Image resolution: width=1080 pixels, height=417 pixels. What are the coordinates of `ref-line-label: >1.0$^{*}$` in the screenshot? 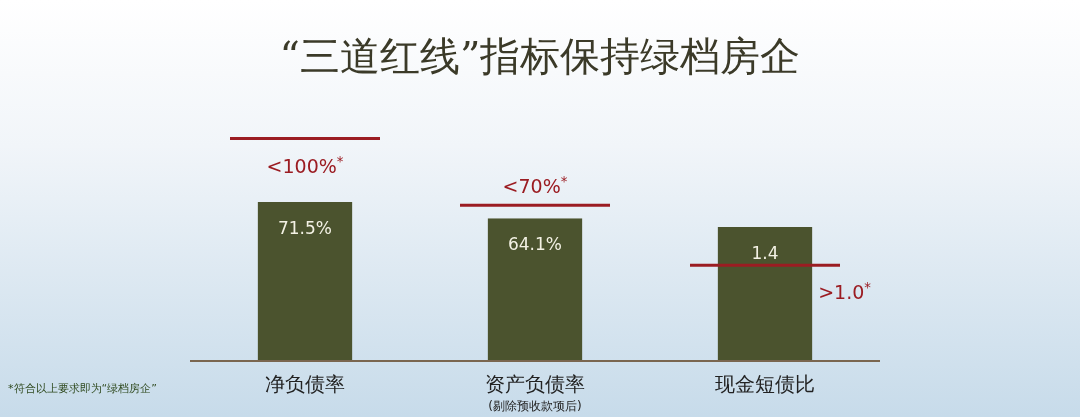 It's located at (845, 291).